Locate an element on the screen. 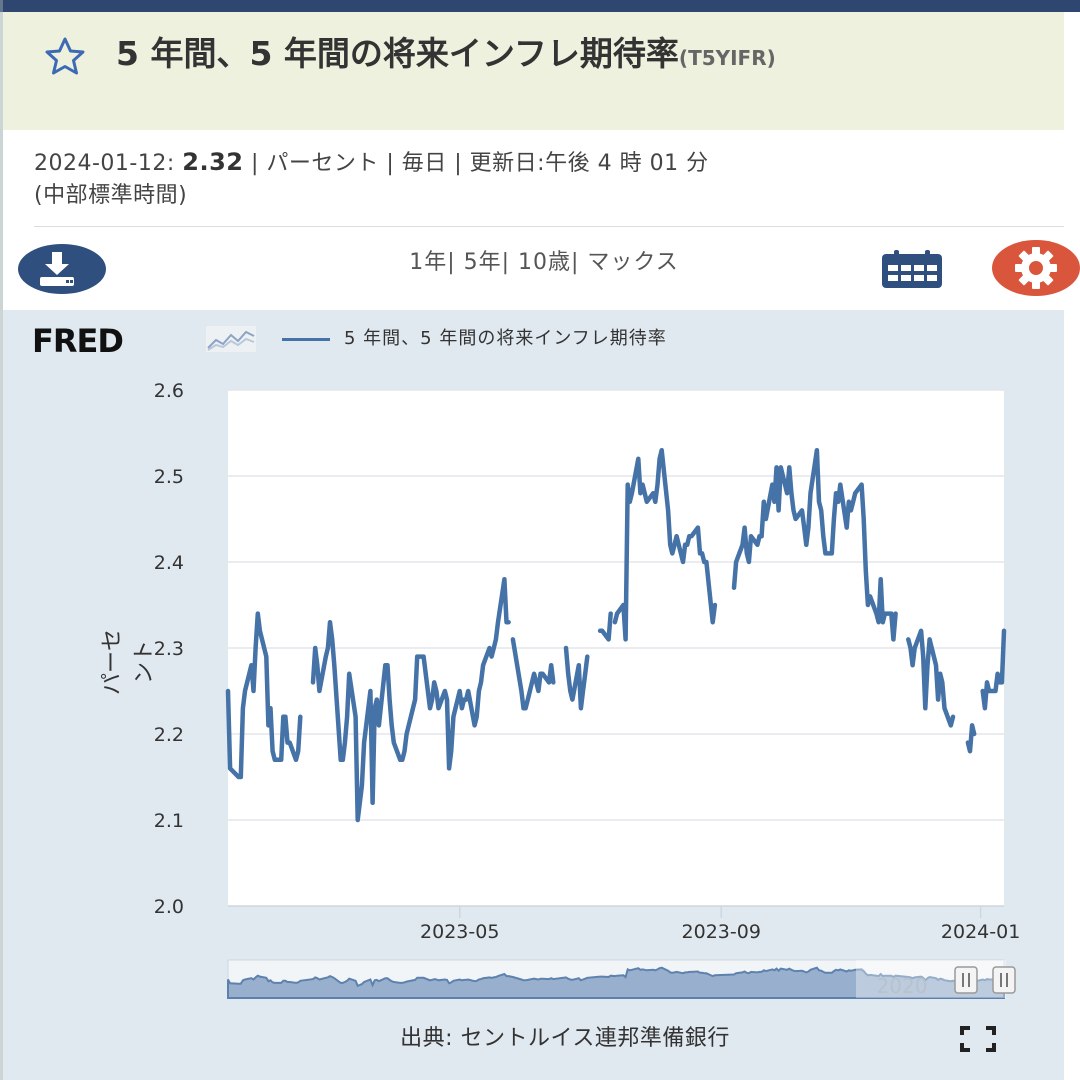 Image resolution: width=1080 pixels, height=1080 pixels. x-tick-label: 2024-01 is located at coordinates (980, 932).